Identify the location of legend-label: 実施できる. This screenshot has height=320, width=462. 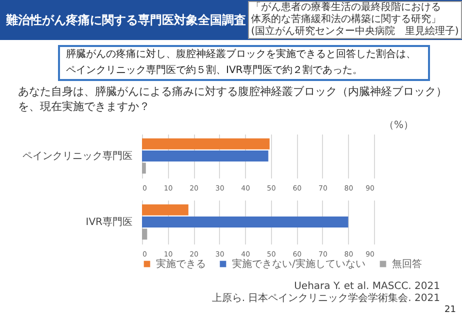
(181, 264).